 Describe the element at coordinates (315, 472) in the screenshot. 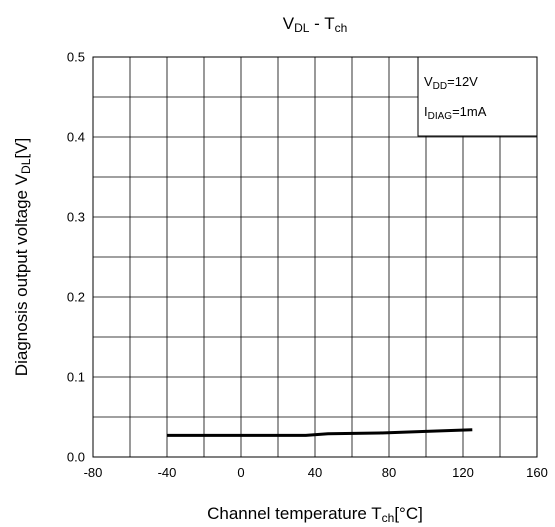

I see `x-tick-label: 40` at that location.